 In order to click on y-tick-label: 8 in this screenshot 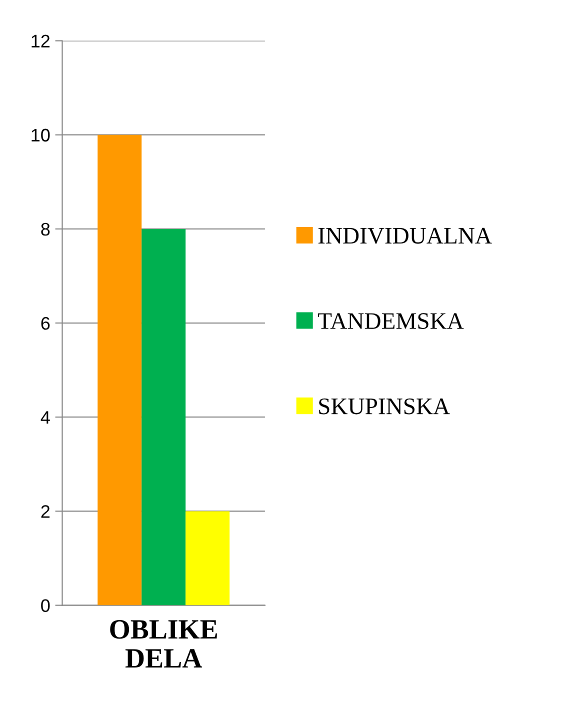, I will do `click(45, 229)`.